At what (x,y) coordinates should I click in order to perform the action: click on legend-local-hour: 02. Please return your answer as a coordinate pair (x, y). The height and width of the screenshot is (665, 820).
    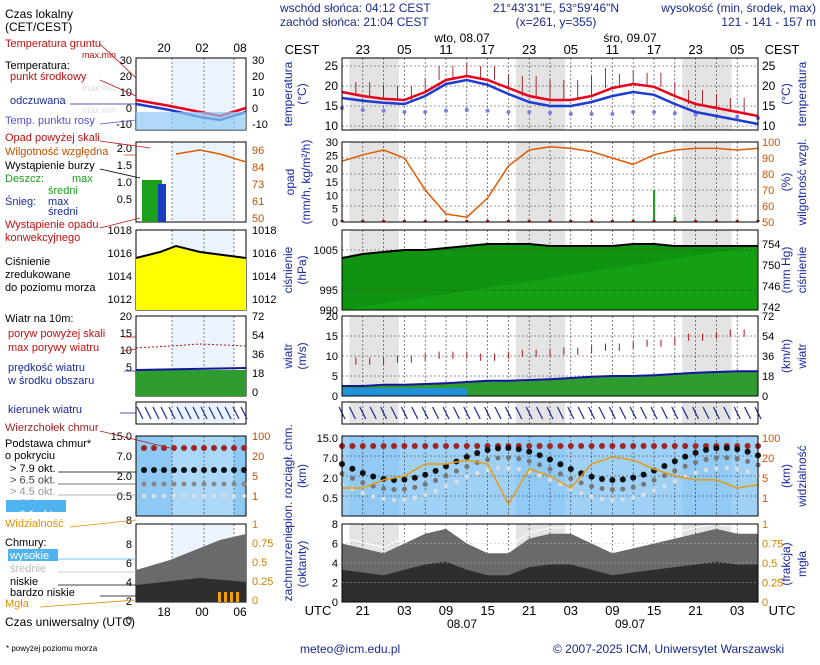
    Looking at the image, I should click on (202, 48).